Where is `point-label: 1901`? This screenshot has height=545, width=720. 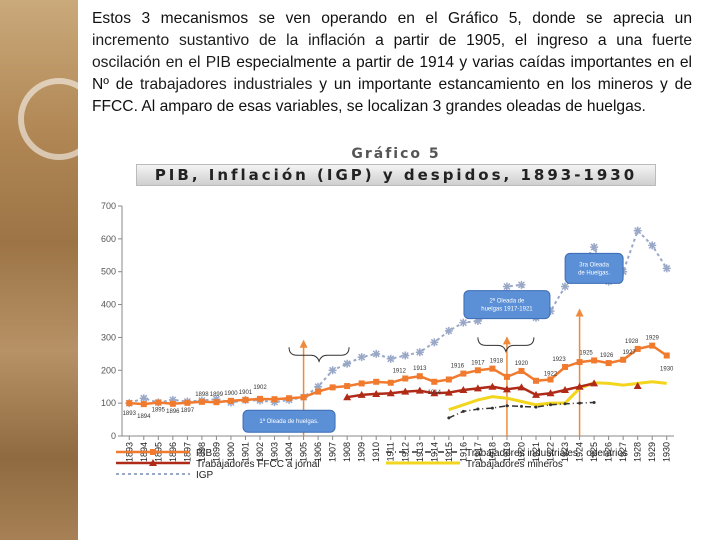
point-label: 1901 is located at coordinates (246, 393).